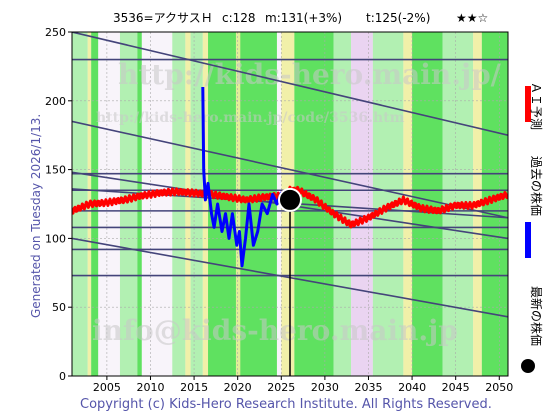 The width and height of the screenshot is (560, 420). I want to click on generated-date-label: Generated on Tuesday 2026/1/13., so click(36, 216).